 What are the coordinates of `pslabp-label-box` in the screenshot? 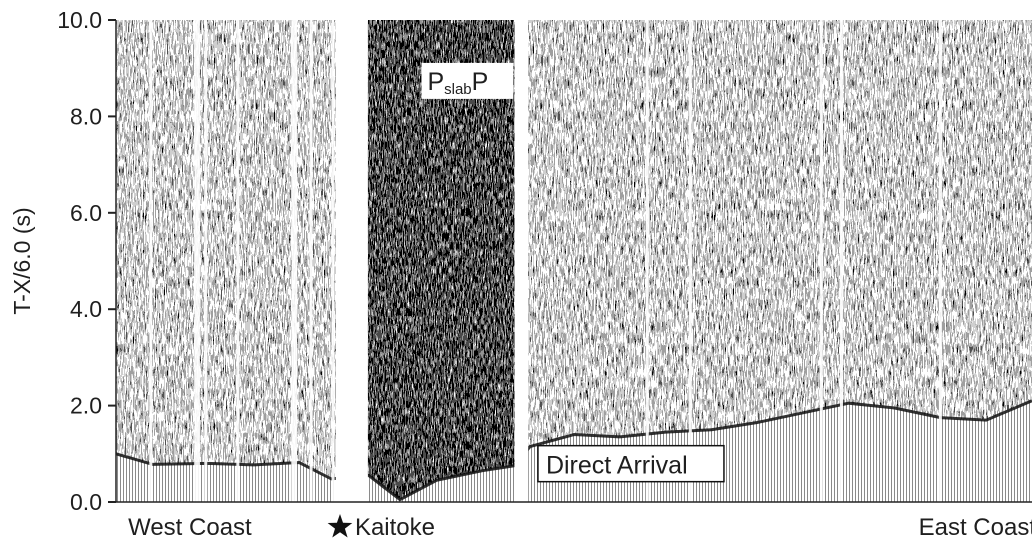 It's located at (467, 80).